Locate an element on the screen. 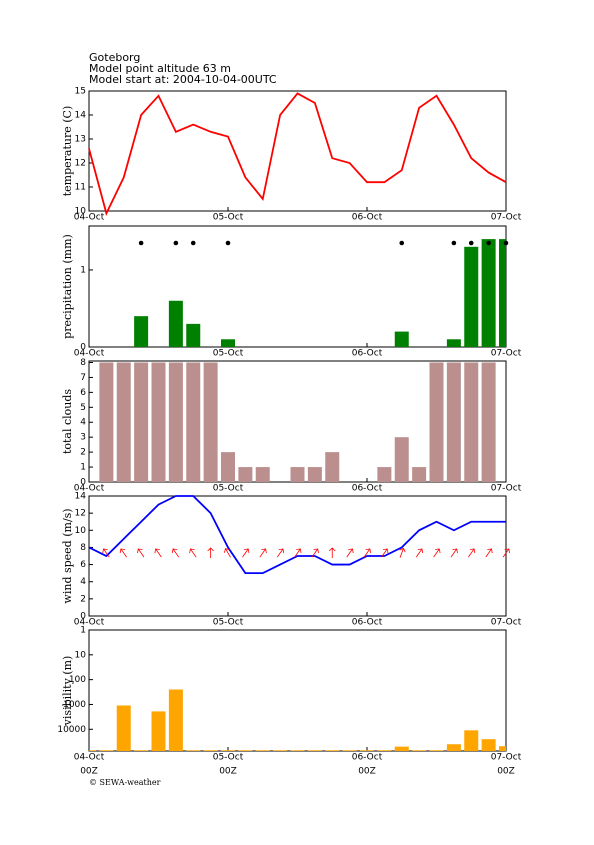 The height and width of the screenshot is (845, 594). y-tick-label: 15 is located at coordinates (80, 92).